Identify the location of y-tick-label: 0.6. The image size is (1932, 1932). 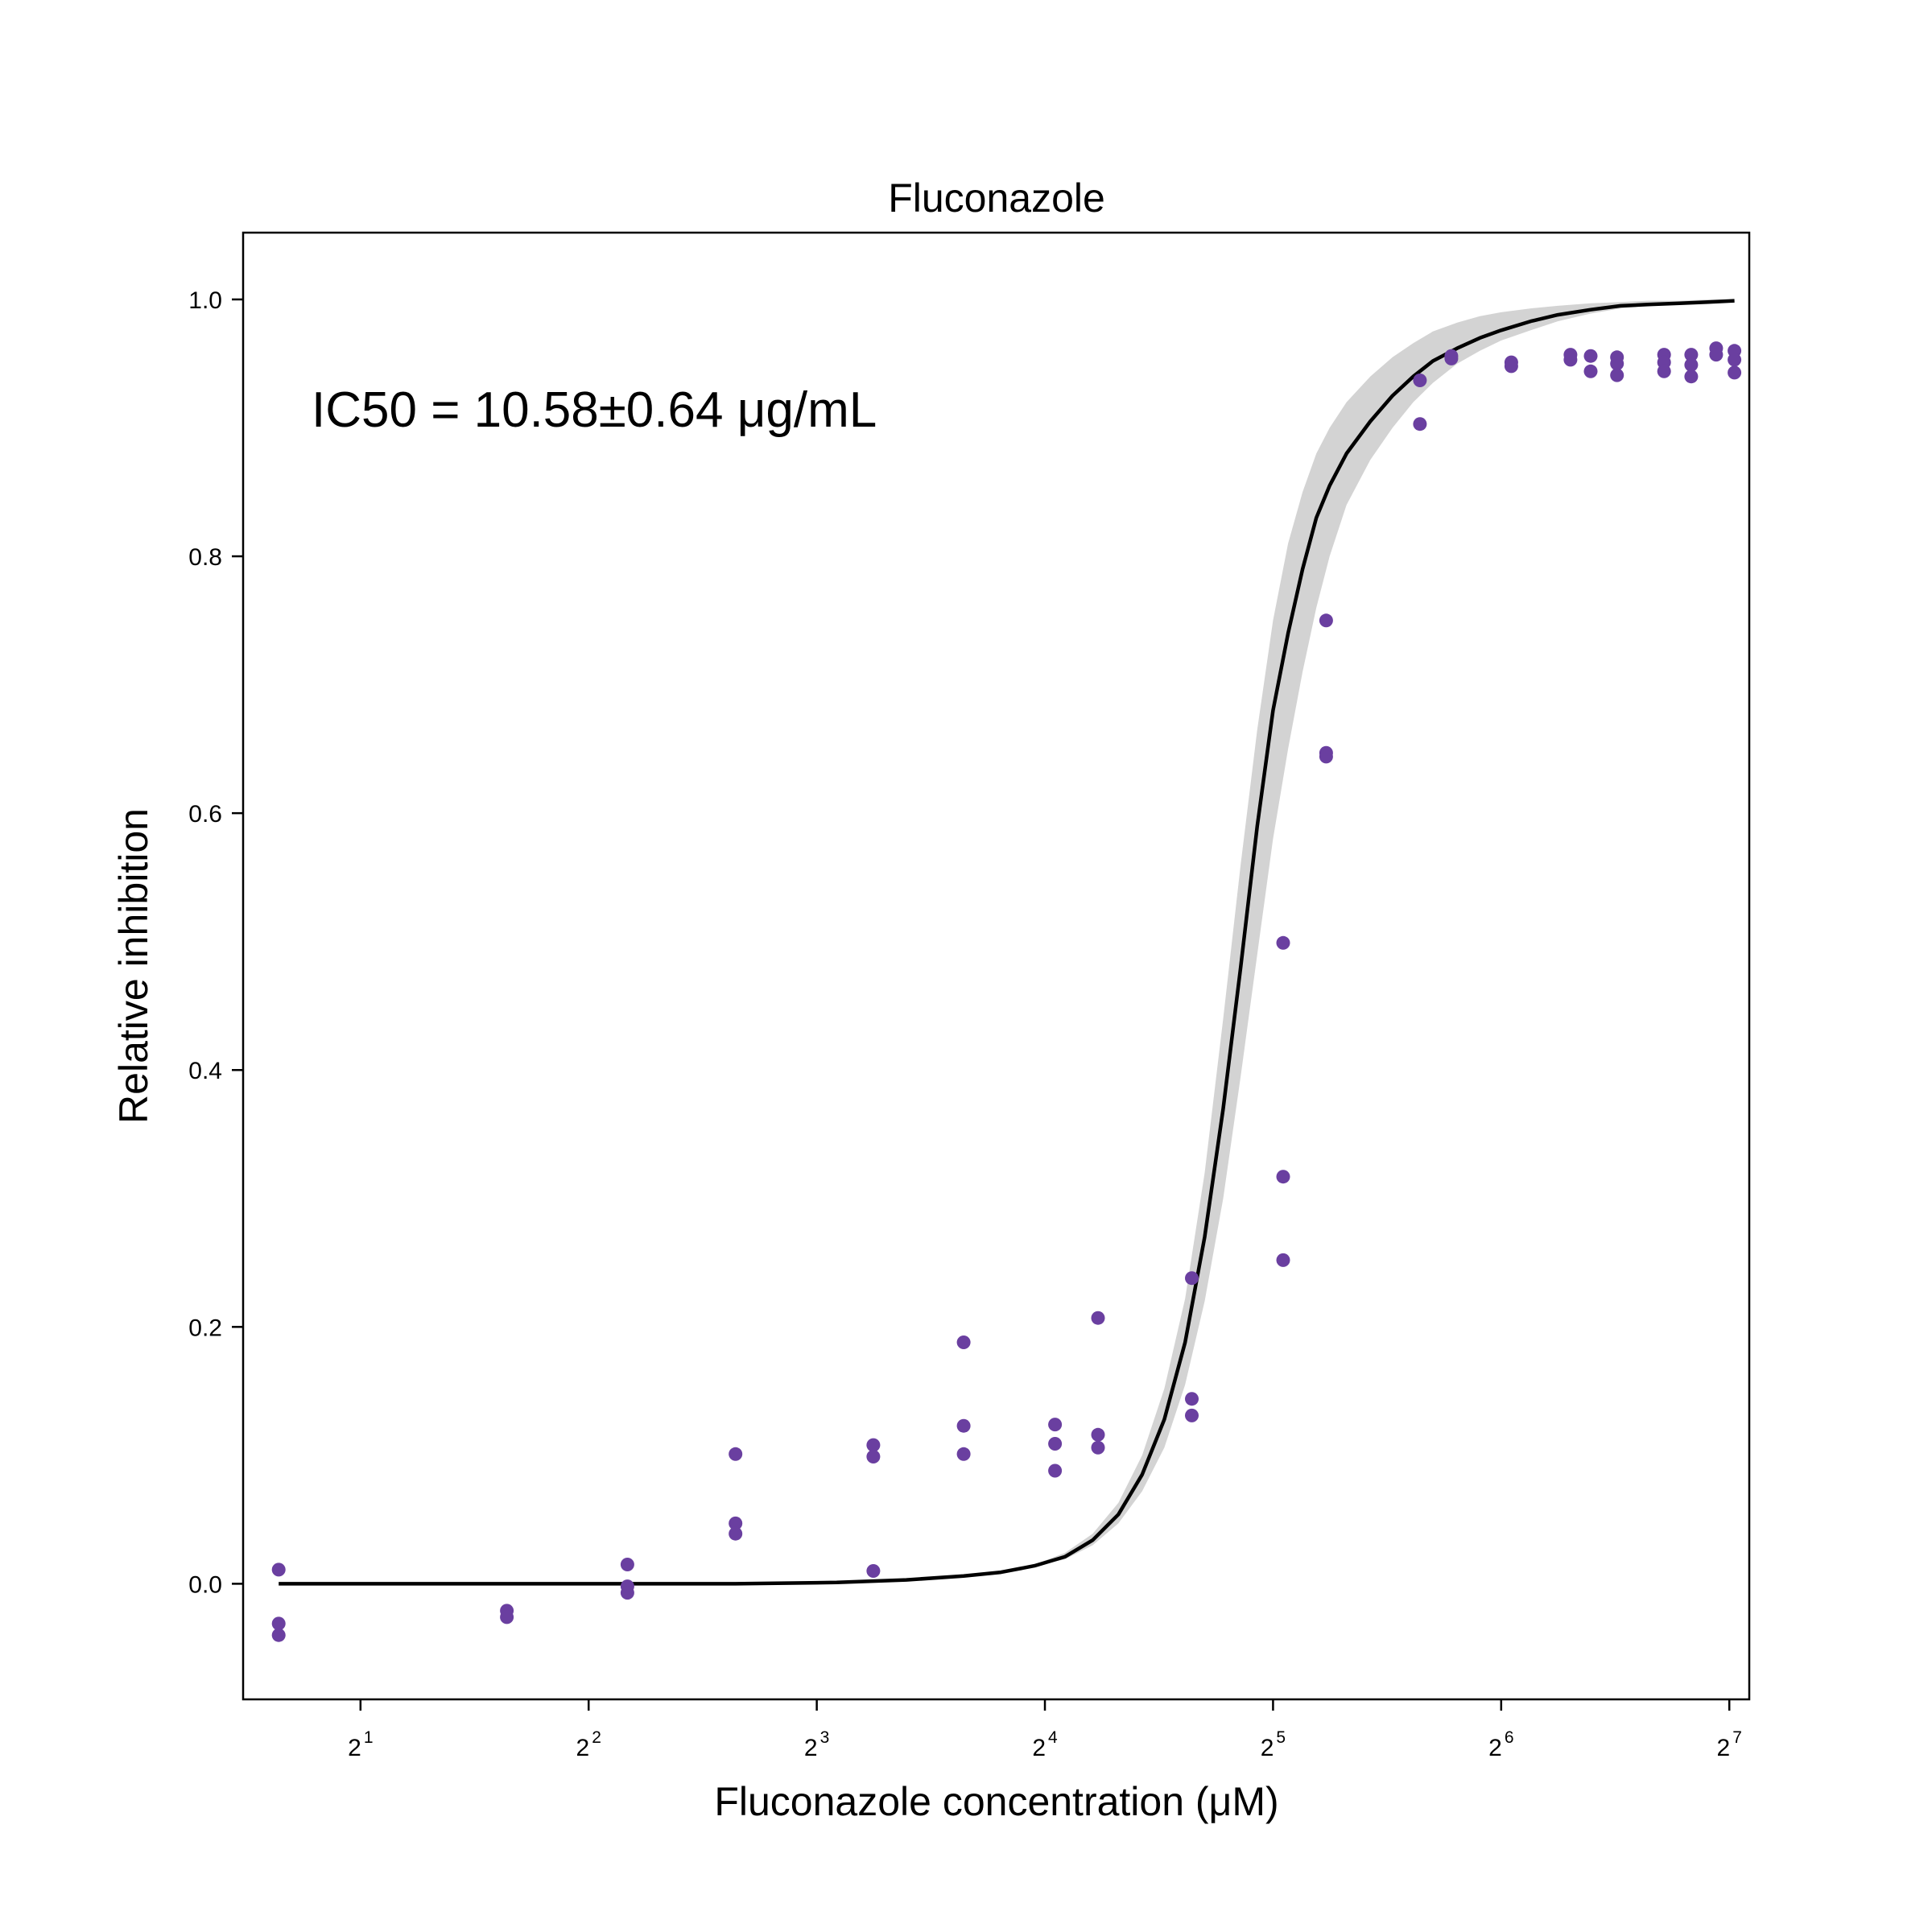
(205, 814).